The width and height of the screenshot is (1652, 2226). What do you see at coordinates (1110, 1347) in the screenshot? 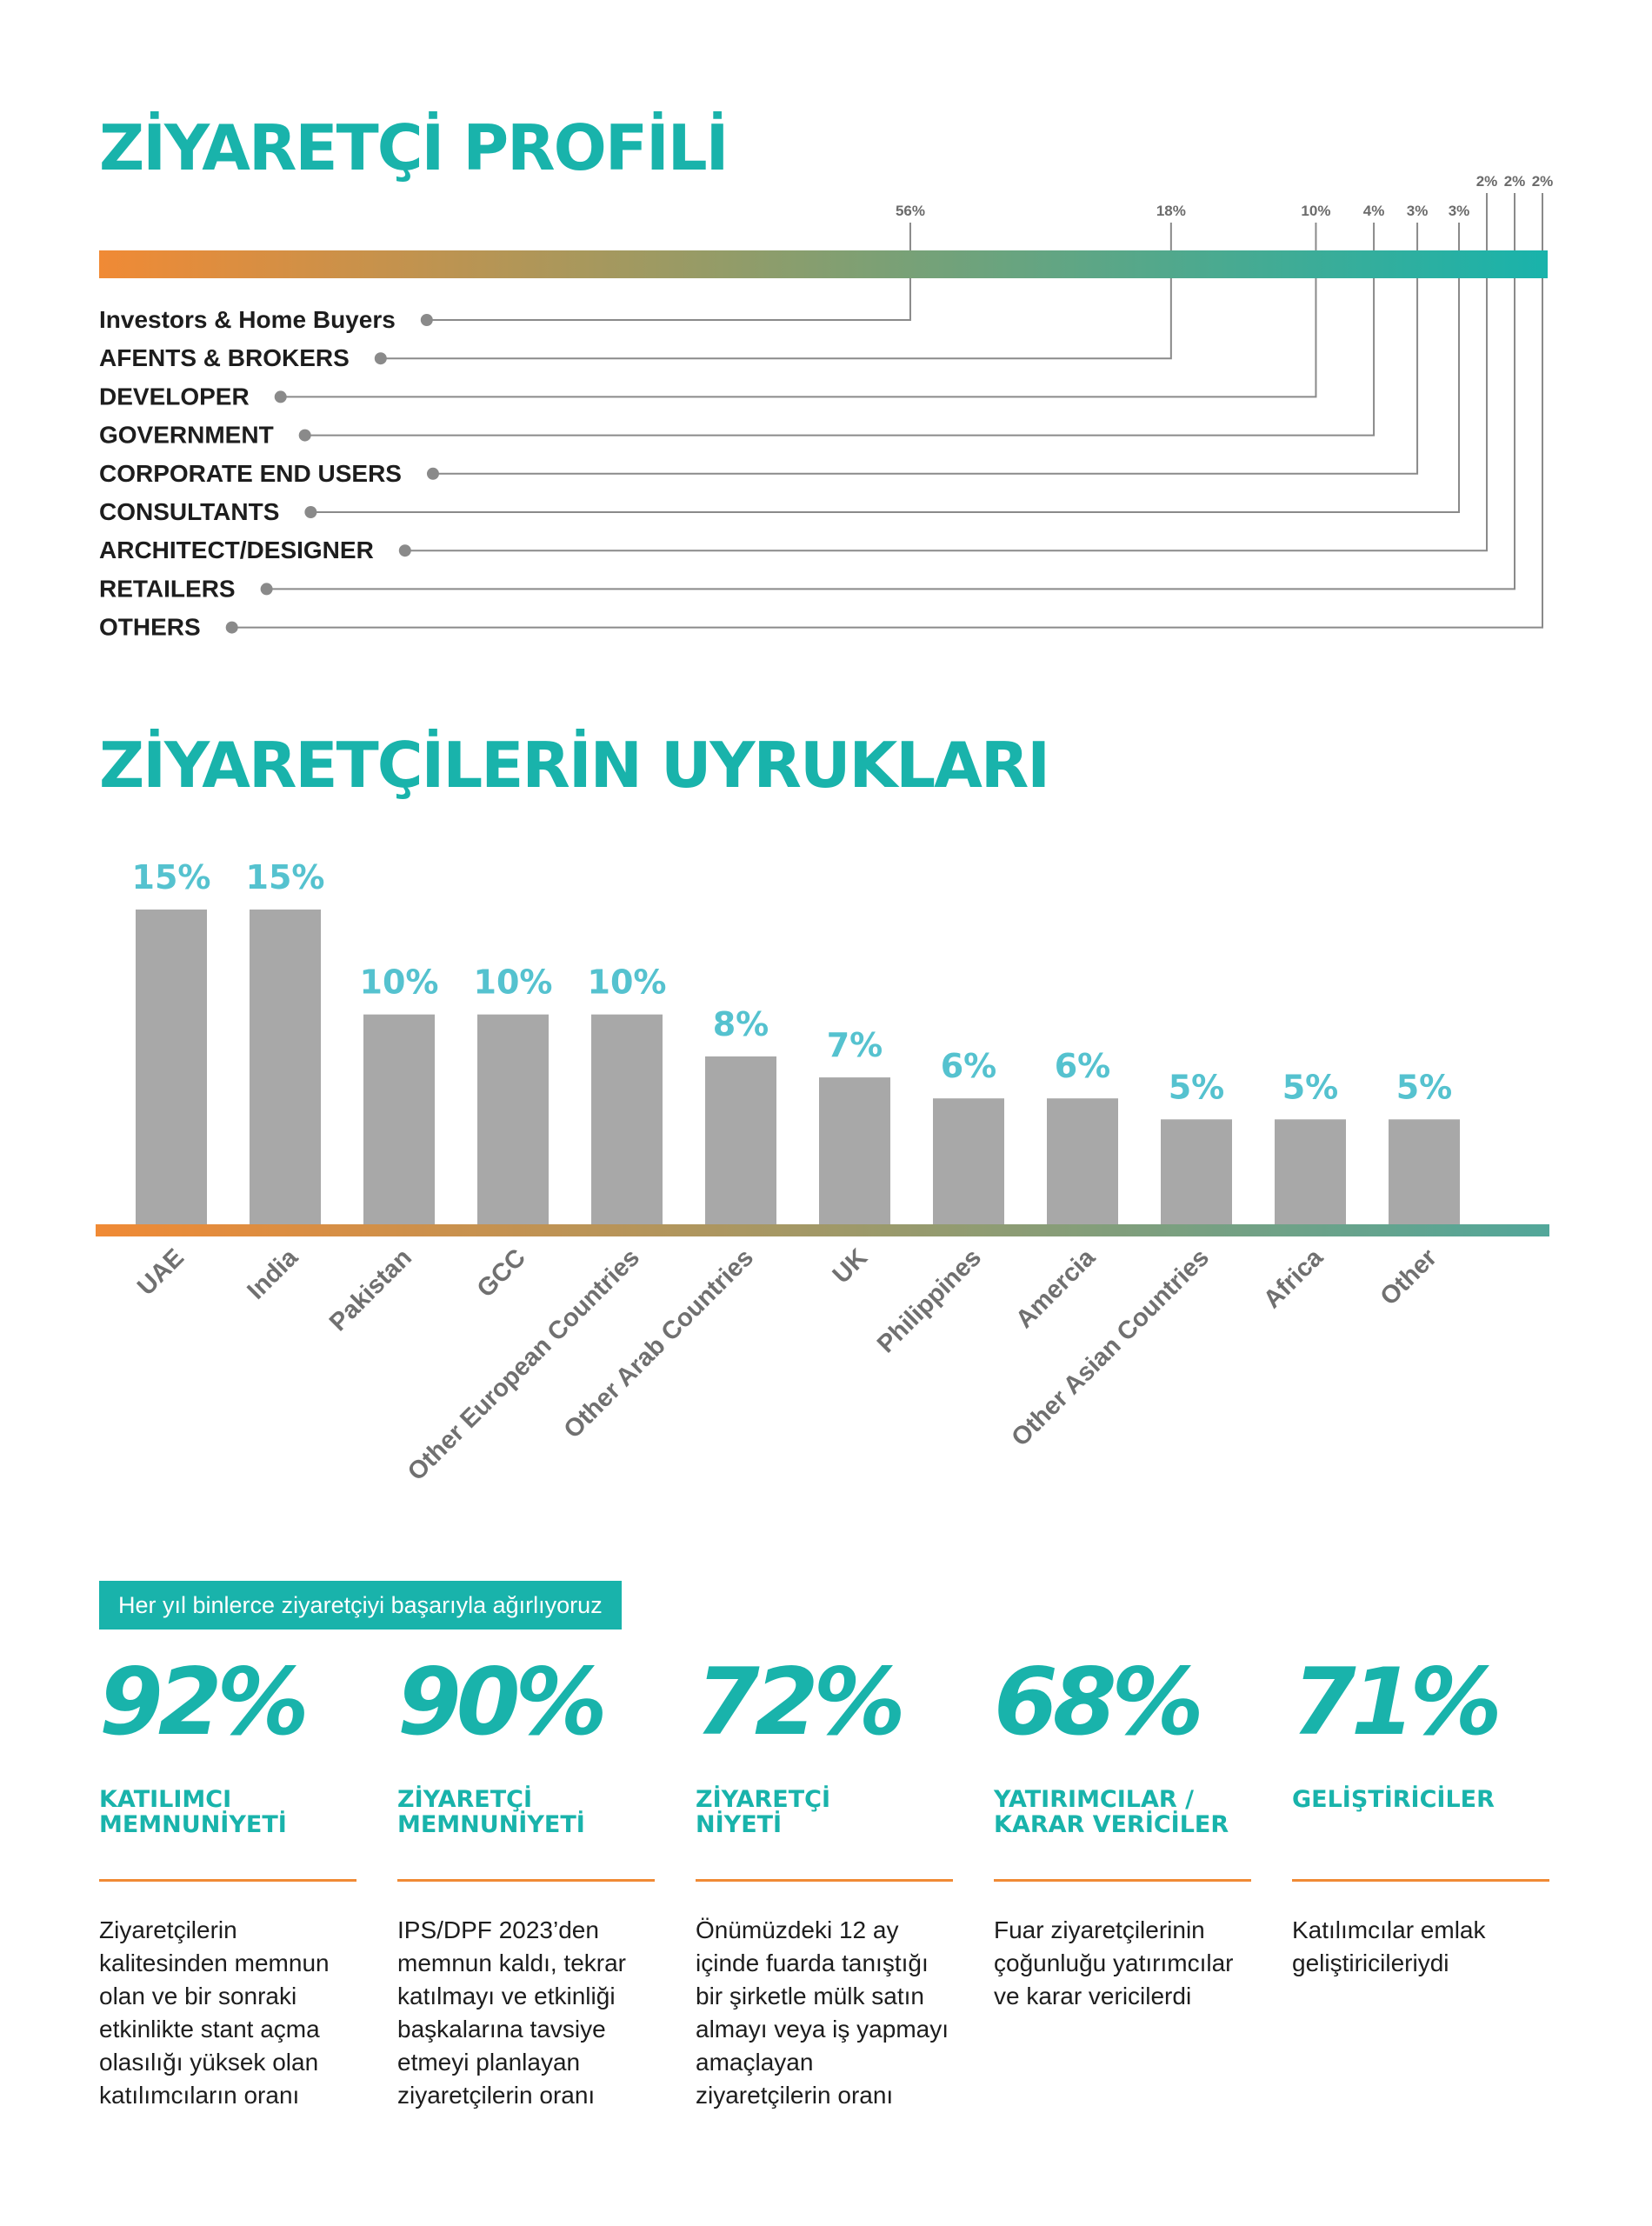
I see `nationality-category-label: Other Asian Countries` at bounding box center [1110, 1347].